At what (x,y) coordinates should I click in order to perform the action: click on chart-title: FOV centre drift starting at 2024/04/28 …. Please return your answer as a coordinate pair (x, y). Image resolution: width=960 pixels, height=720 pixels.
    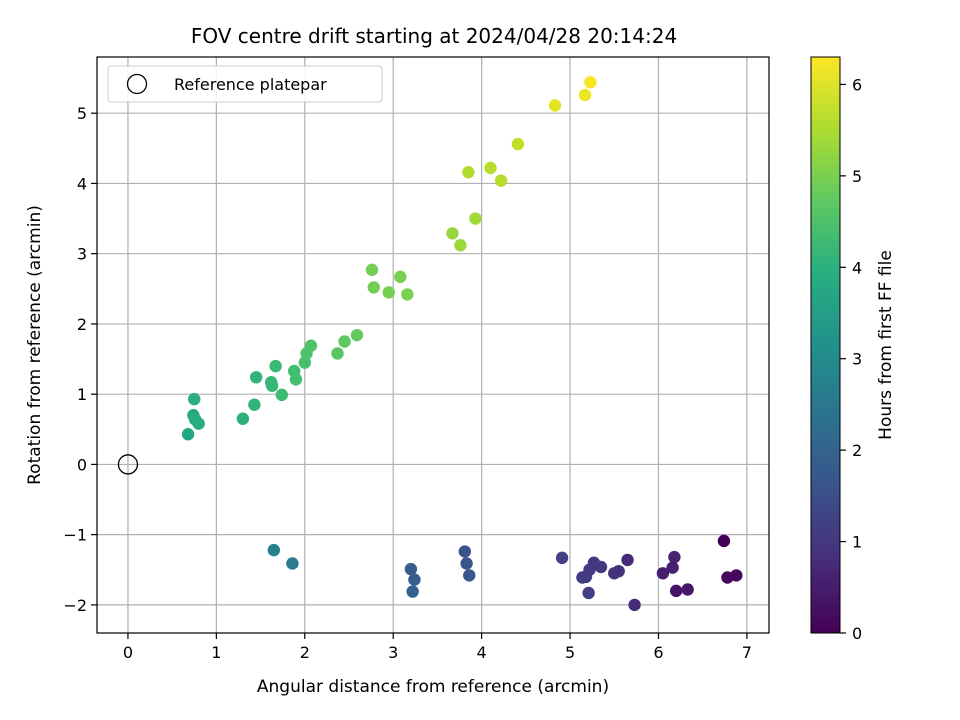
    Looking at the image, I should click on (434, 36).